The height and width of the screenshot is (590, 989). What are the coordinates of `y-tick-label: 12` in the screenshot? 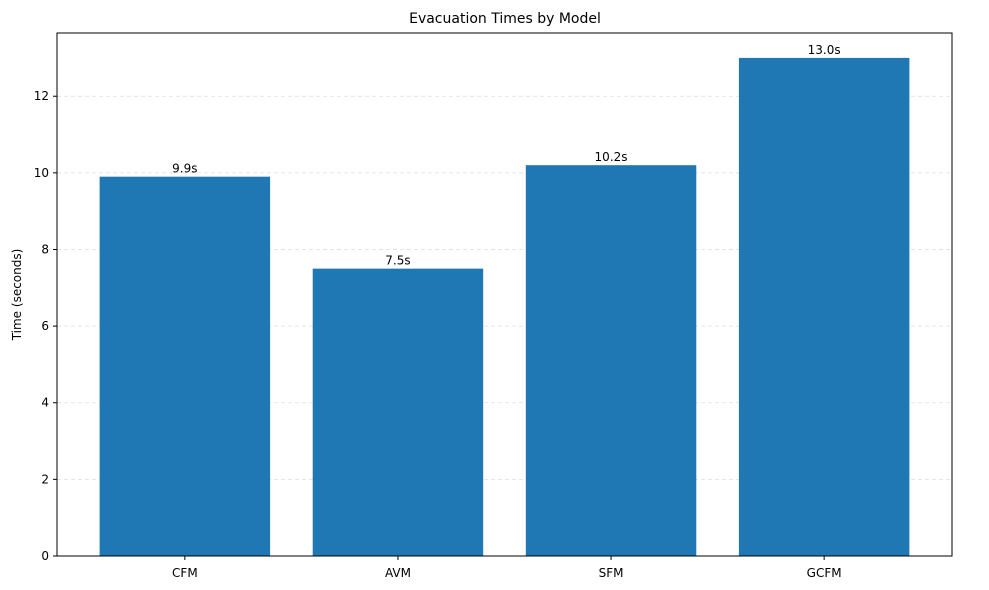 It's located at (41, 96).